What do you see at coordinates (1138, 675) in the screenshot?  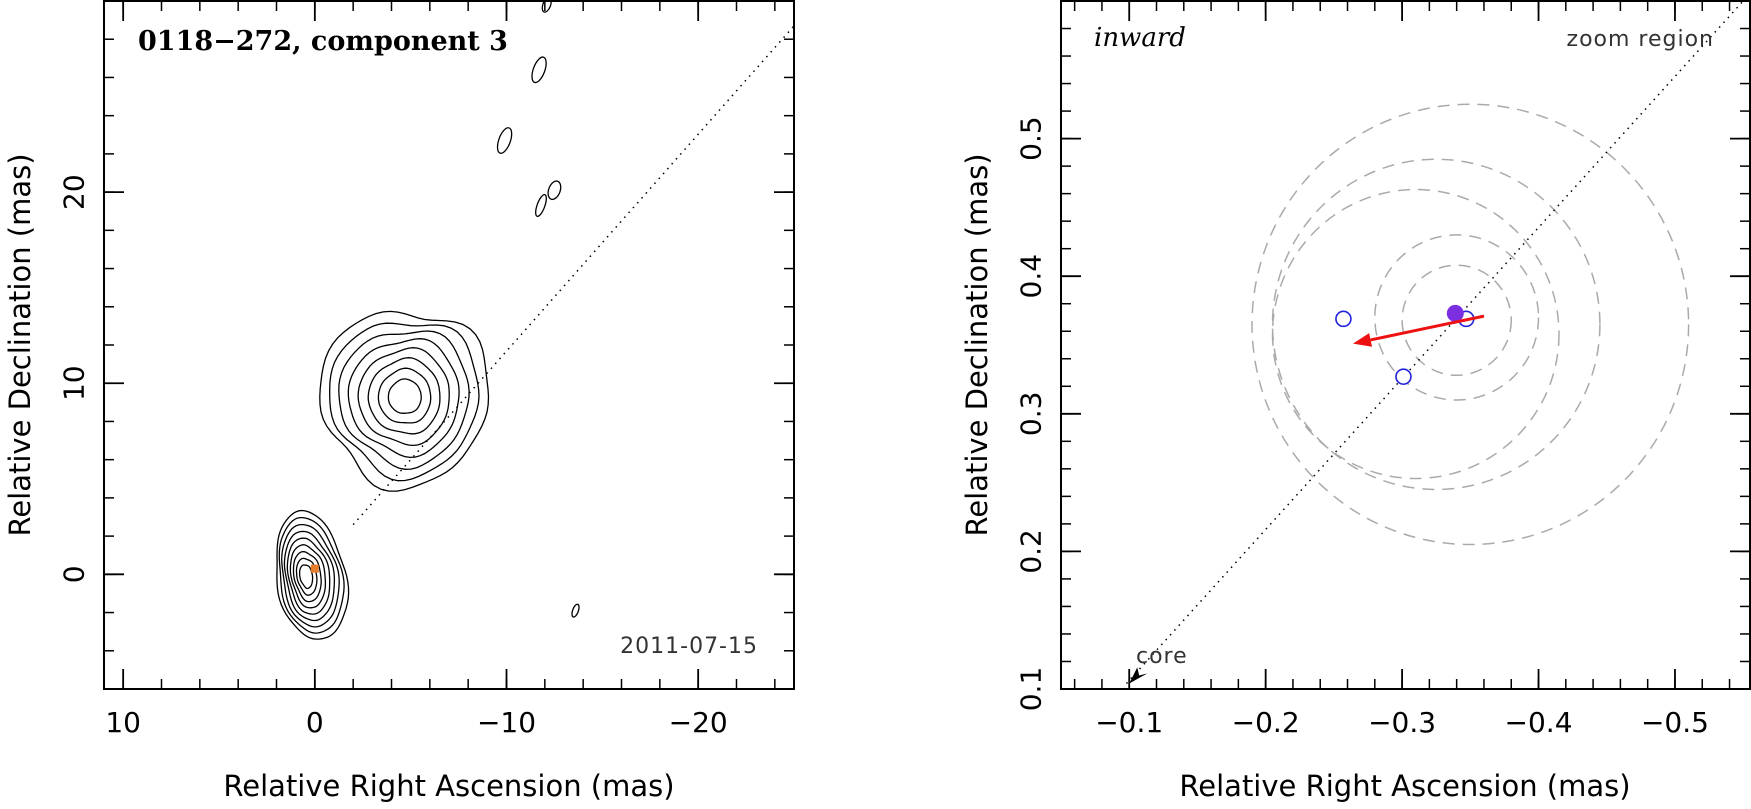 I see `core-arrow` at bounding box center [1138, 675].